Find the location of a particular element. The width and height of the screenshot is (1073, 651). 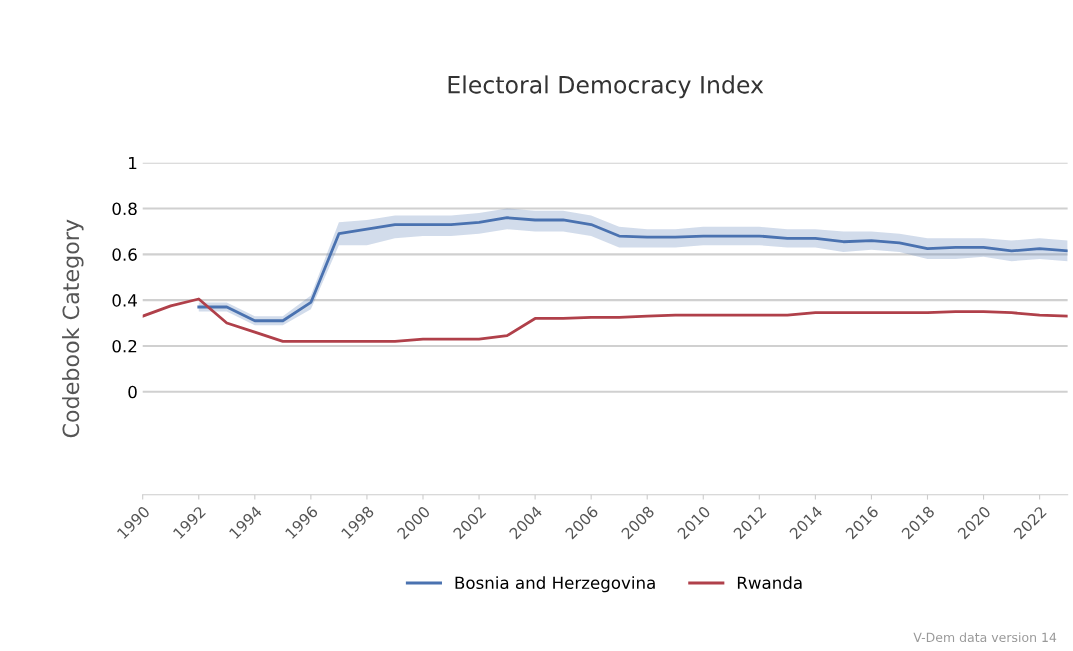

y-tick-label: 0.8 is located at coordinates (124, 209).